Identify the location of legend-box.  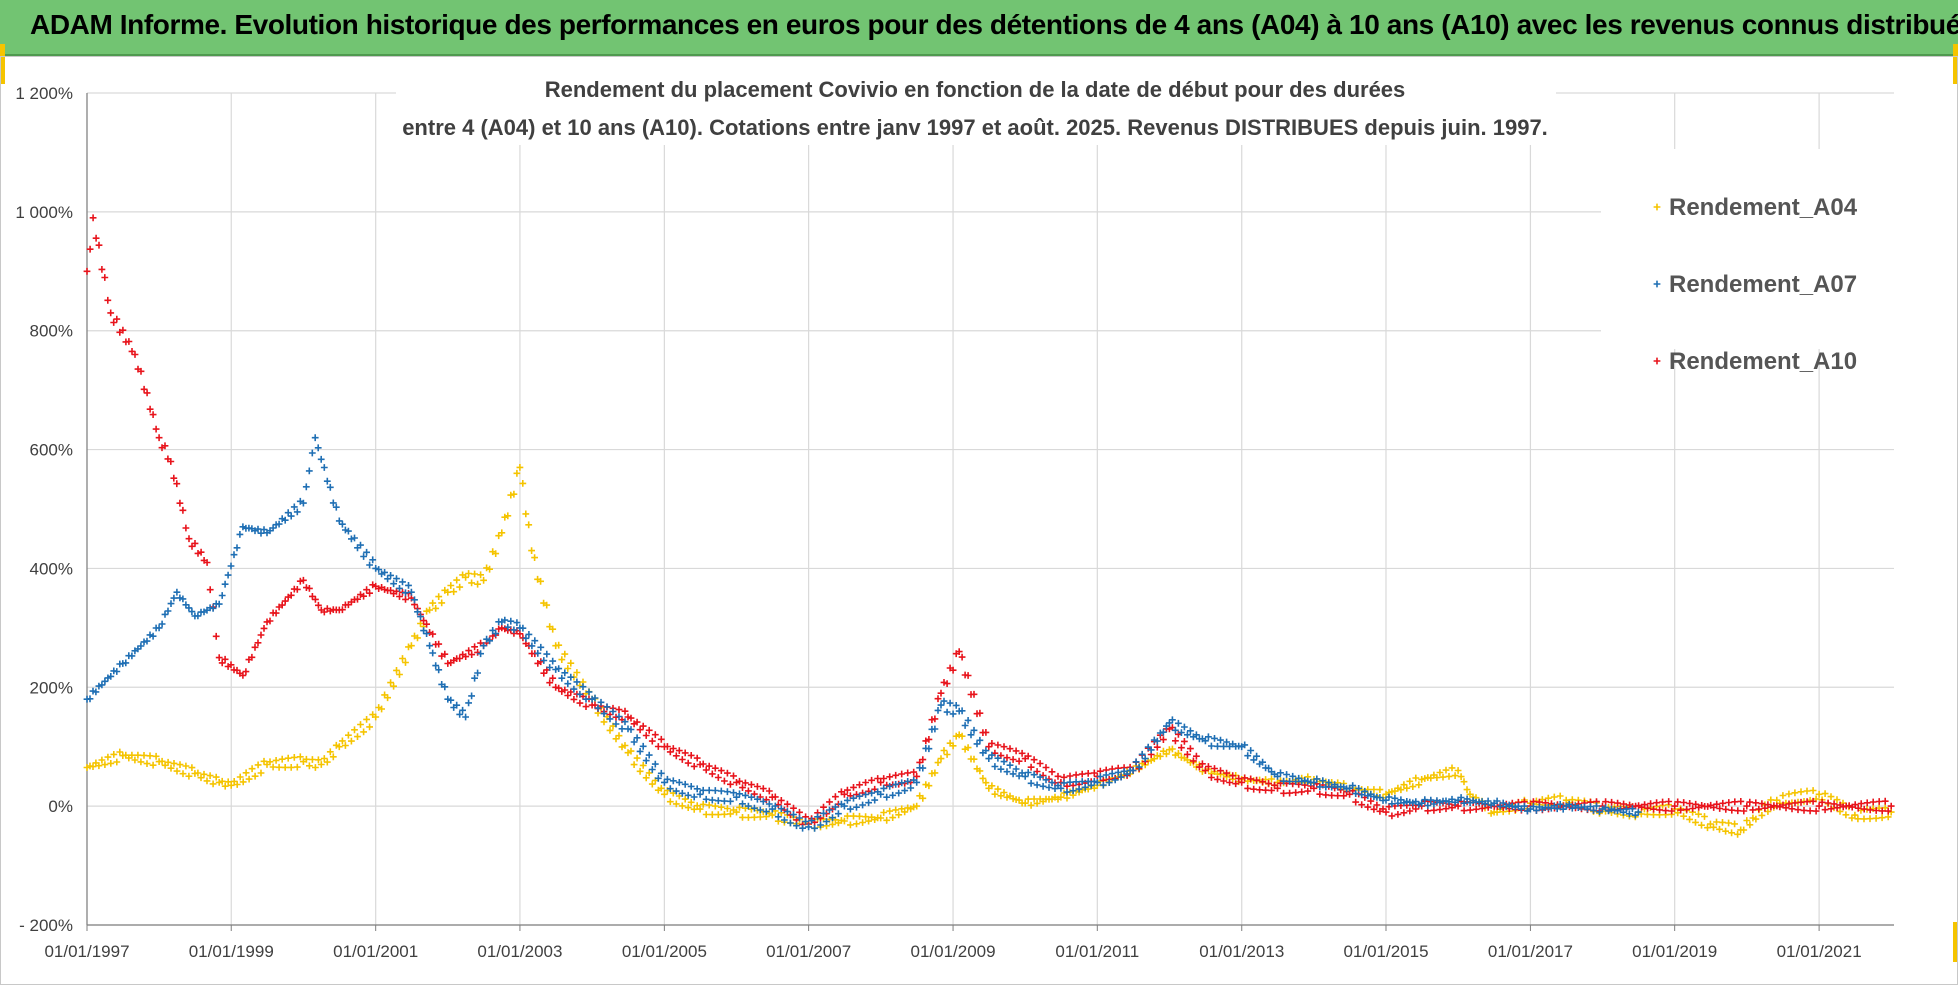
(1766, 249).